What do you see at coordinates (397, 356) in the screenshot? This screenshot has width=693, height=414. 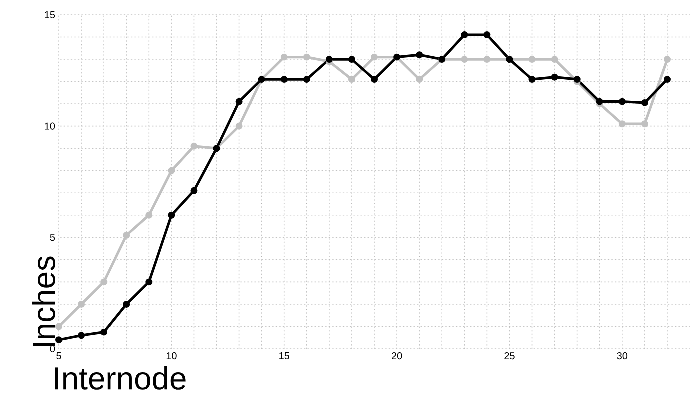 I see `x-tick-label: 20` at bounding box center [397, 356].